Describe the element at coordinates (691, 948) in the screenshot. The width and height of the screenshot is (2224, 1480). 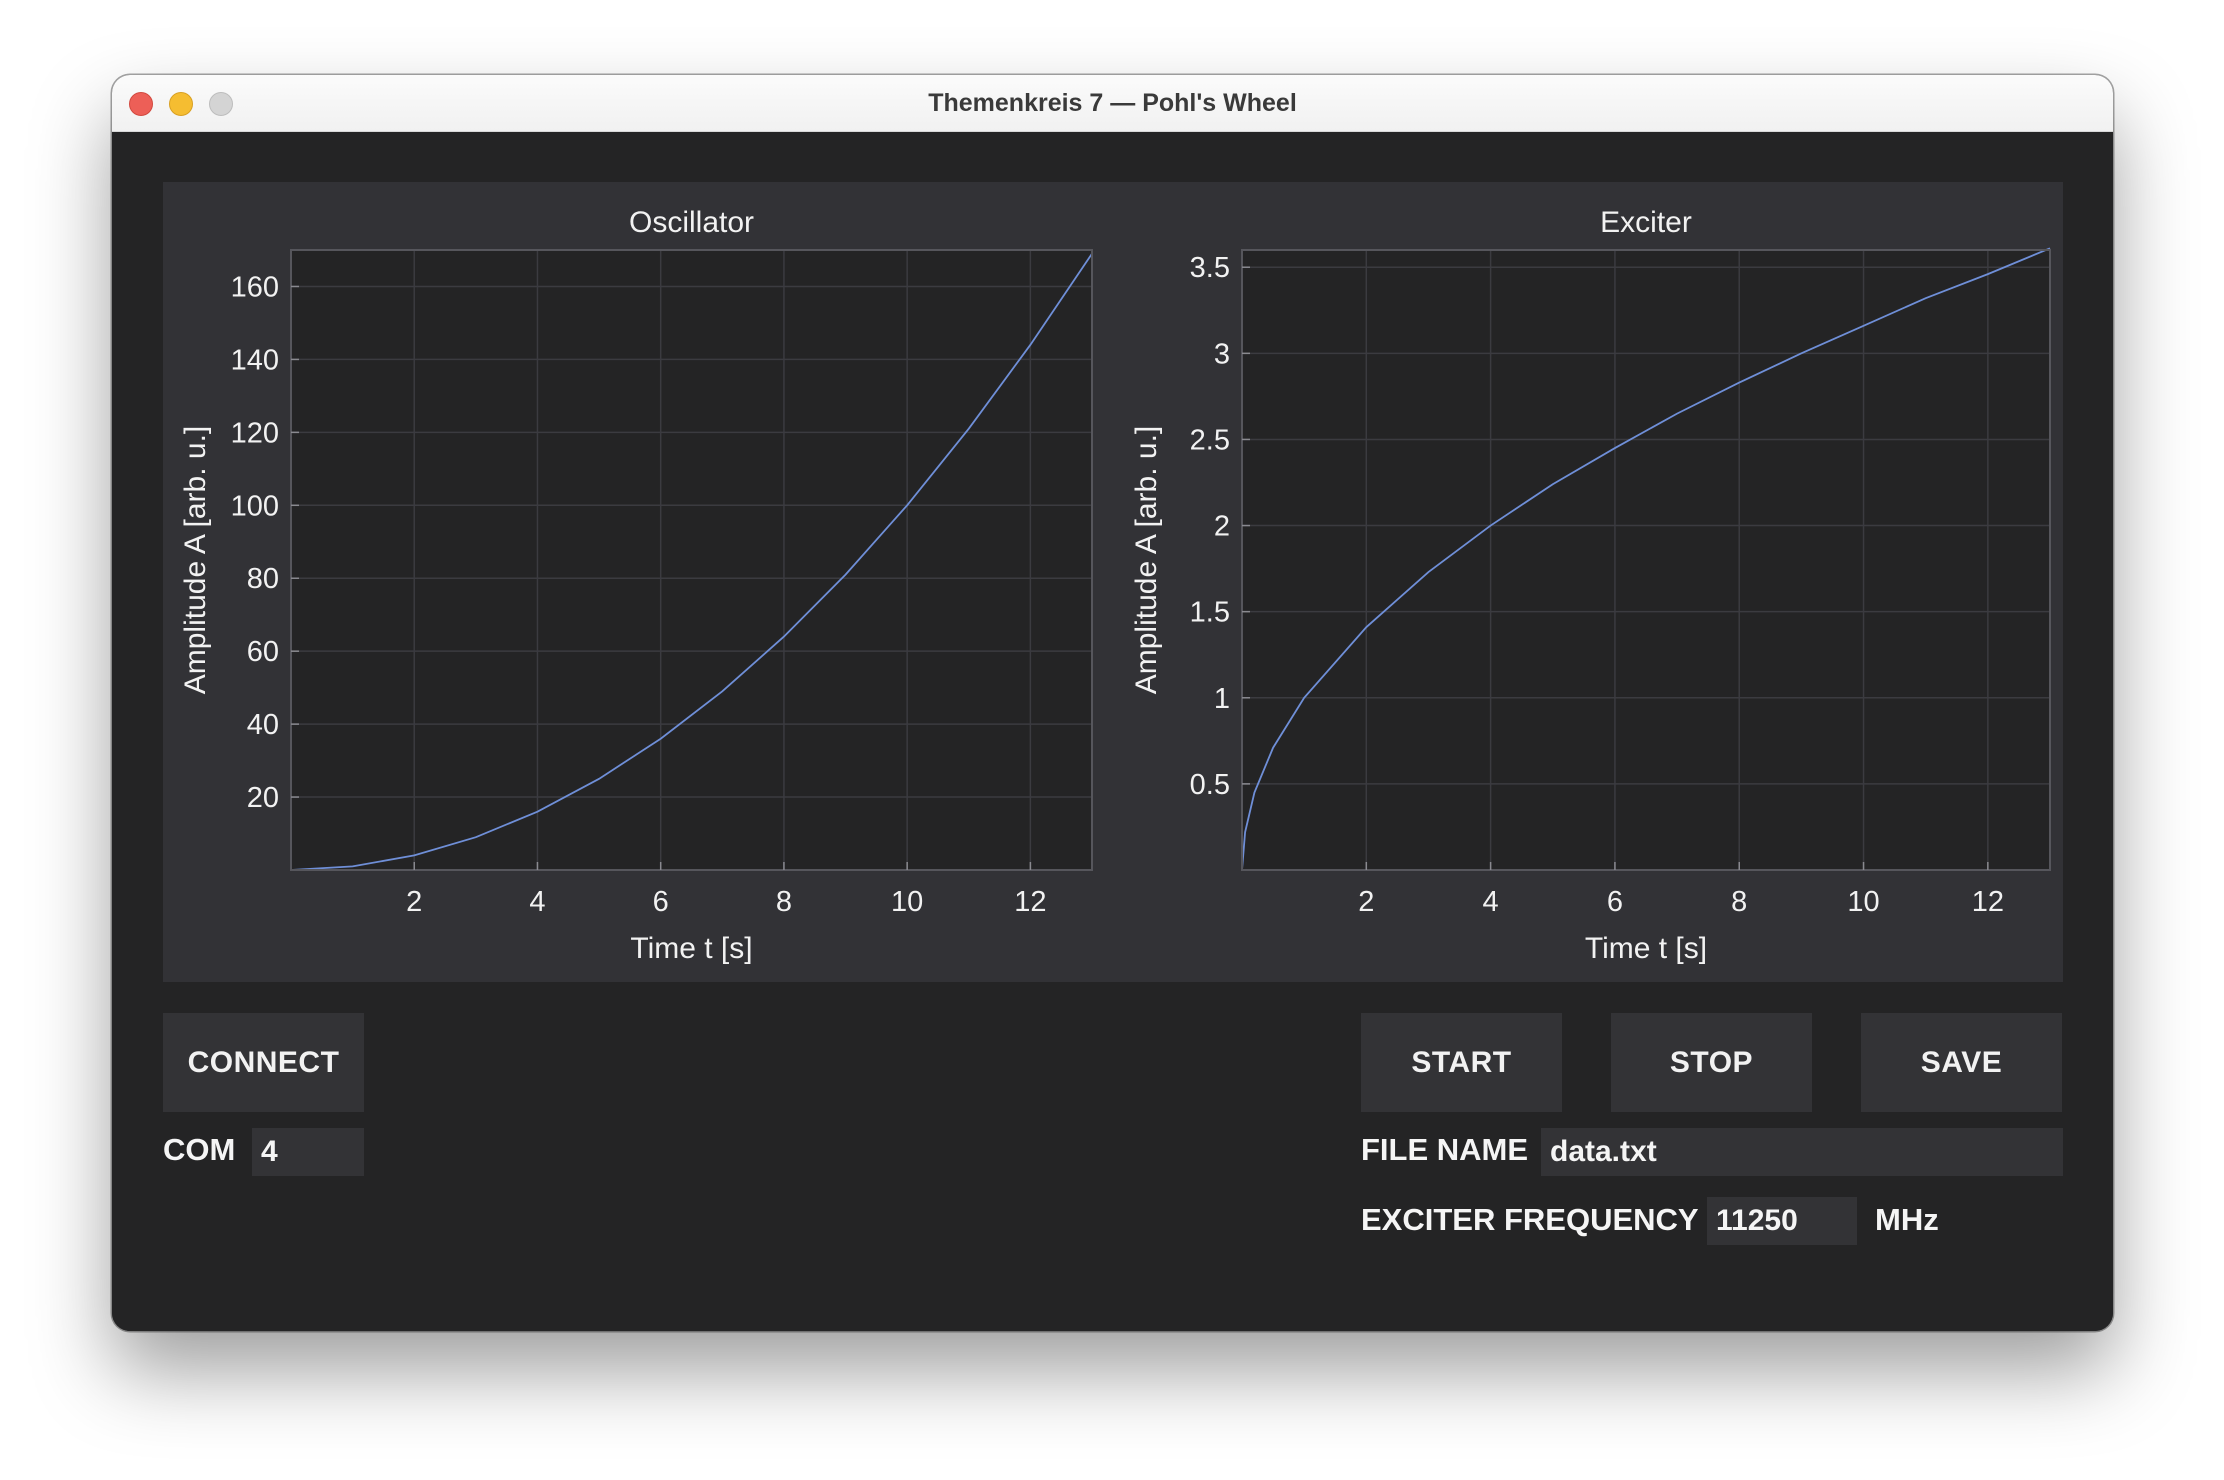
I see `oscillator-x-axis-label: Time t [s]` at that location.